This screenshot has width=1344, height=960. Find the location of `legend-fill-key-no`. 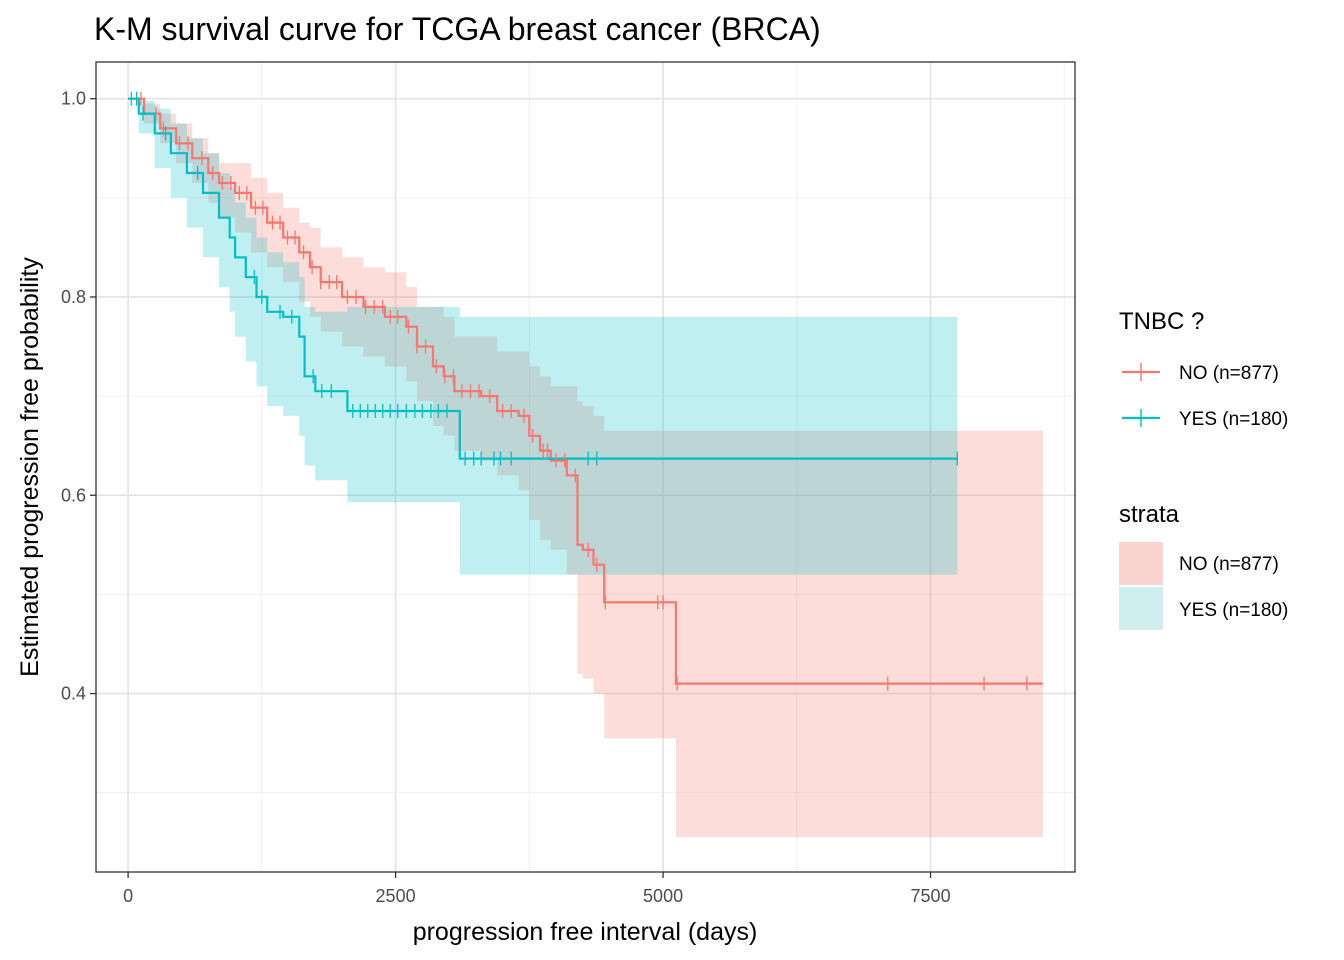

legend-fill-key-no is located at coordinates (1141, 563).